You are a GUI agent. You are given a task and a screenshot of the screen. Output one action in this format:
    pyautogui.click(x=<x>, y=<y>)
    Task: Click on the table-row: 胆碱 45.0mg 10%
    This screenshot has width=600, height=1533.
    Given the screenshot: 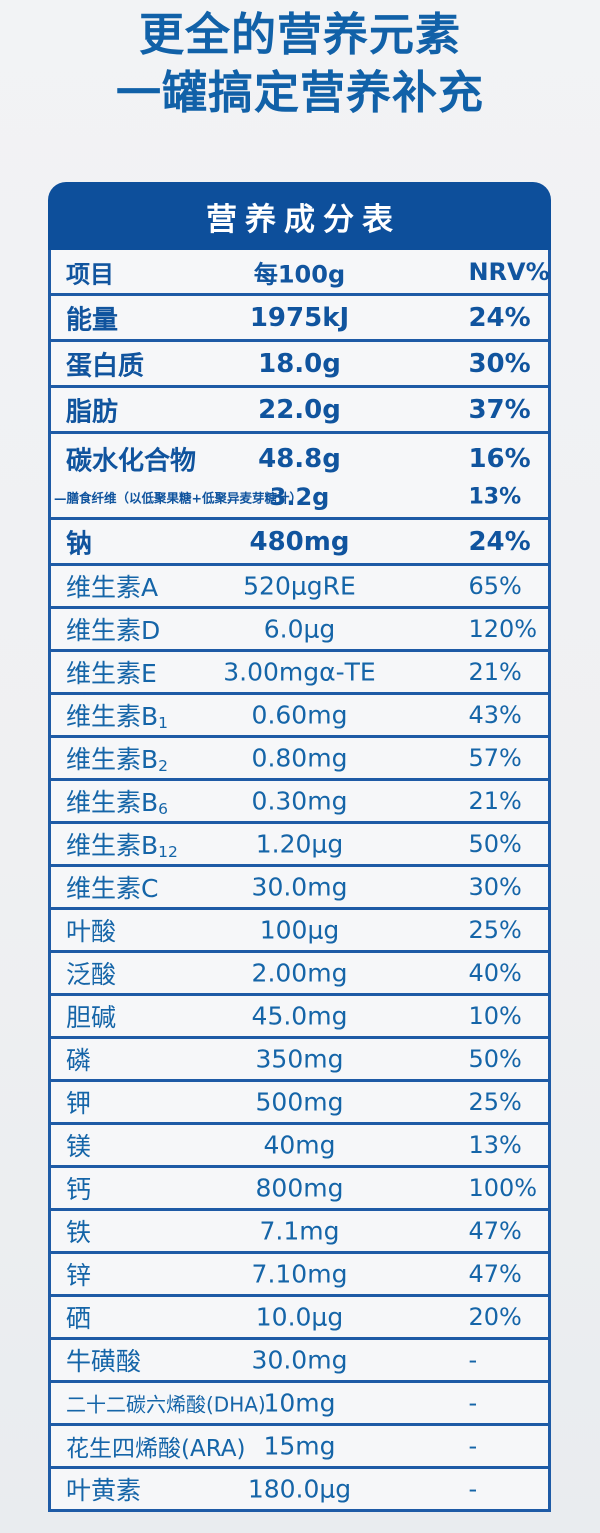 What is the action you would take?
    pyautogui.click(x=299, y=1014)
    